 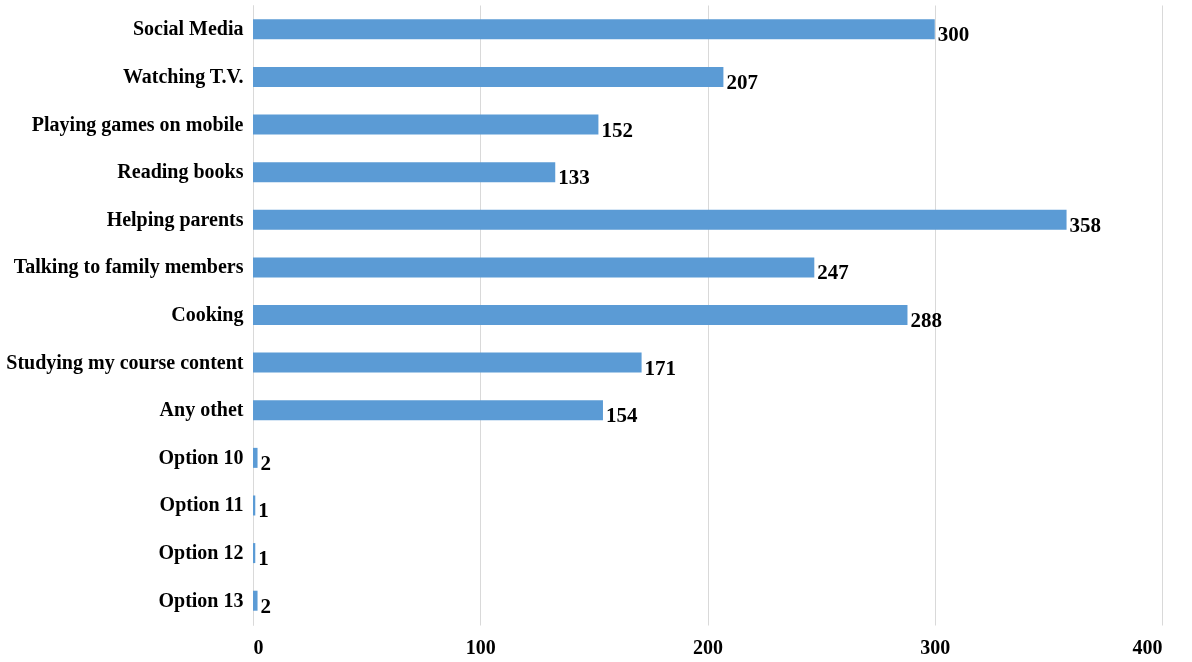 I want to click on data-label: 207, so click(x=742, y=81).